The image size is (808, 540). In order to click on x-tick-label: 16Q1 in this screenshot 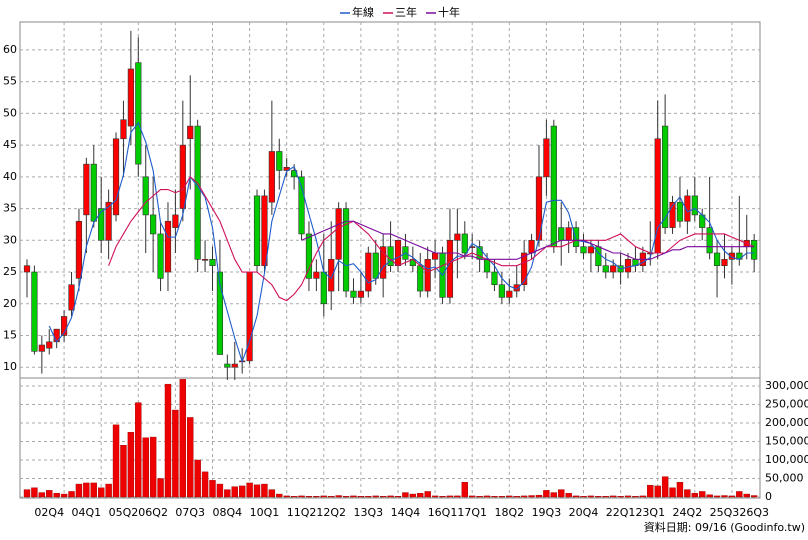, I will do `click(443, 512)`.